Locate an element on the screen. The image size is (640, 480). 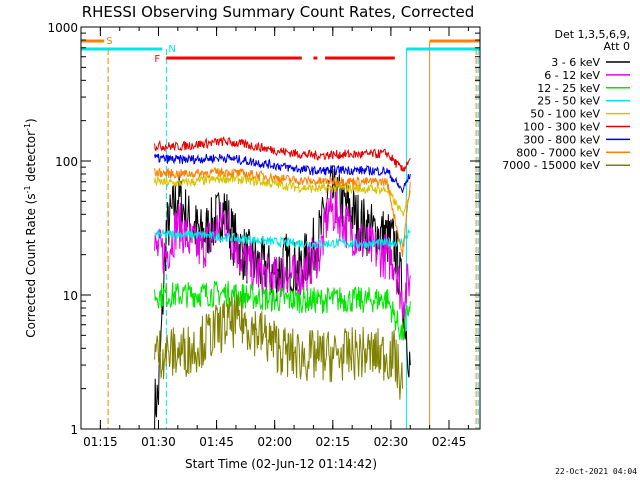
legend-label-3: 25 - 50 keV is located at coordinates (568, 101).